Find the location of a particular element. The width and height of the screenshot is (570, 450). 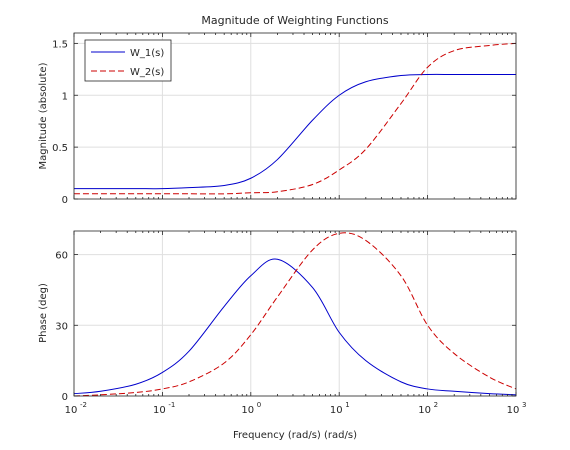

legend-label-w1: W_1(s) is located at coordinates (147, 53).